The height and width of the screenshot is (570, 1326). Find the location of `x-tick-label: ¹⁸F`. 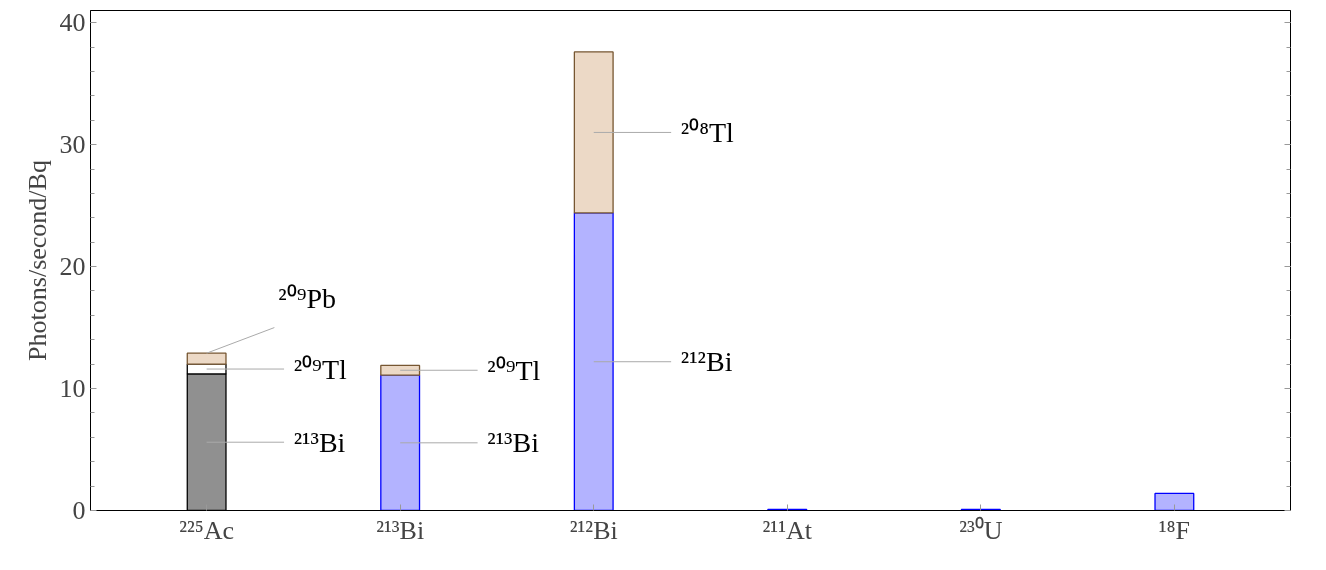

x-tick-label: ¹⁸F is located at coordinates (1174, 530).